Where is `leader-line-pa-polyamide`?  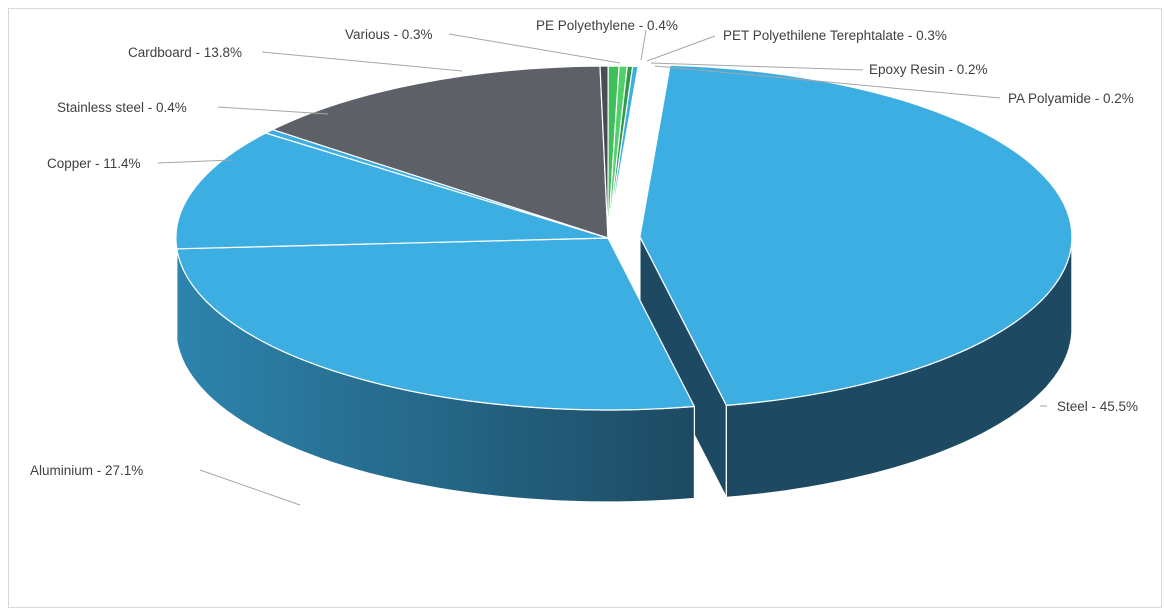 leader-line-pa-polyamide is located at coordinates (827, 82).